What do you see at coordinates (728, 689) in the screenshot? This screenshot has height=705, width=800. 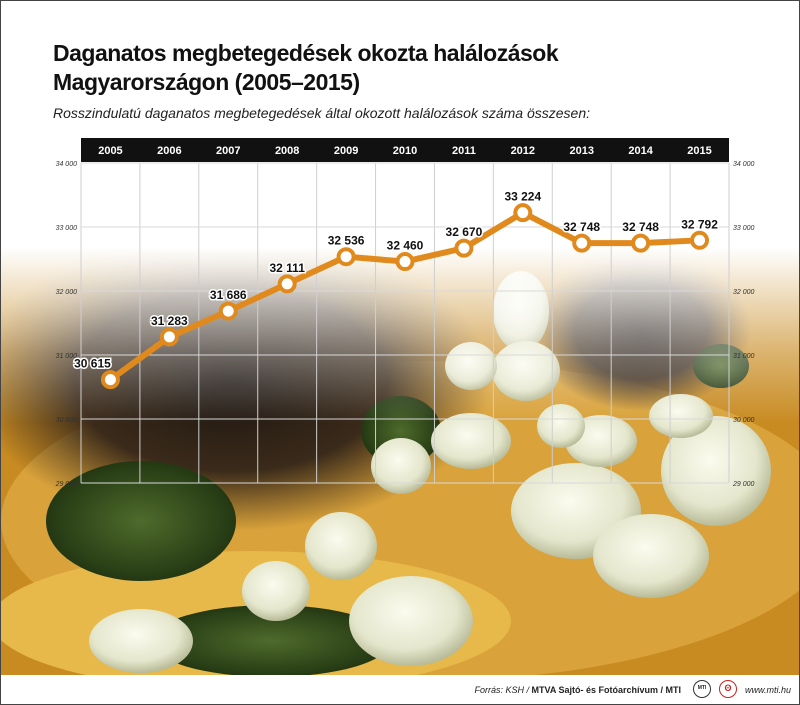 I see `archive-logo-icon: ʘ` at bounding box center [728, 689].